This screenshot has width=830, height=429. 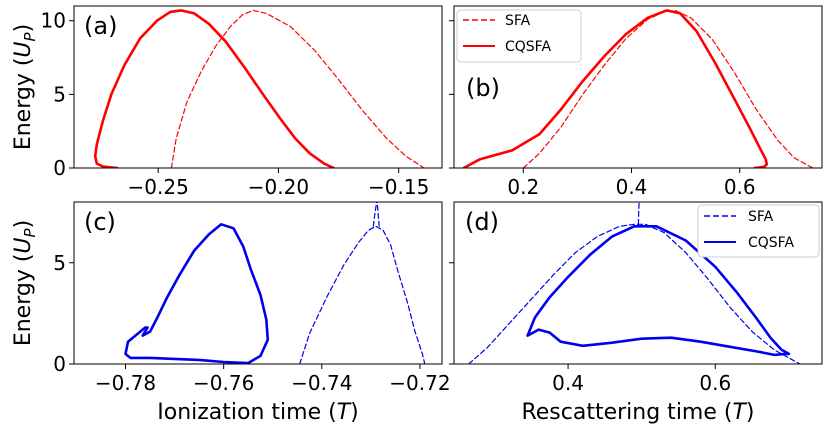 What do you see at coordinates (53, 21) in the screenshot?
I see `panel-a-ytick-label: 10` at bounding box center [53, 21].